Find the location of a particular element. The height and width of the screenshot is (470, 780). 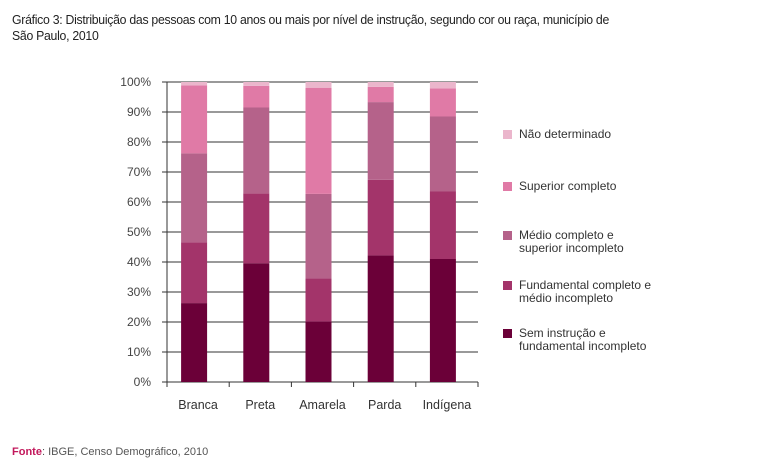

x-tick-label: Parda is located at coordinates (384, 405).